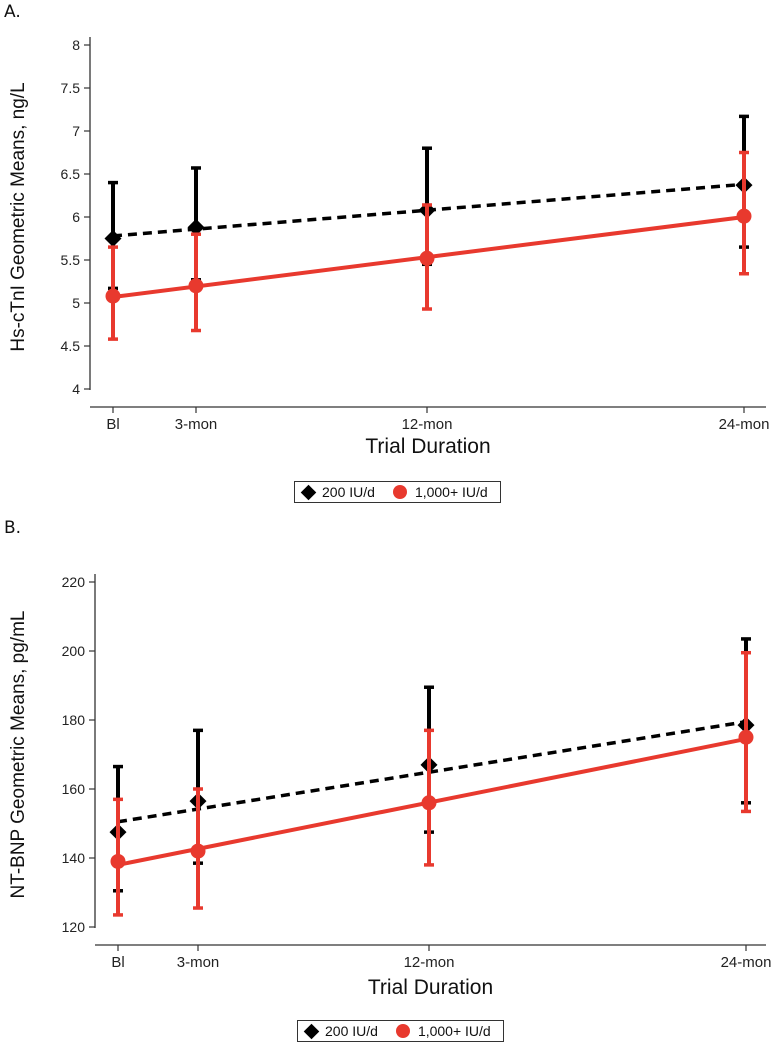 The width and height of the screenshot is (777, 1051). What do you see at coordinates (432, 771) in the screenshot?
I see `panel-b-200iu-trend-line` at bounding box center [432, 771].